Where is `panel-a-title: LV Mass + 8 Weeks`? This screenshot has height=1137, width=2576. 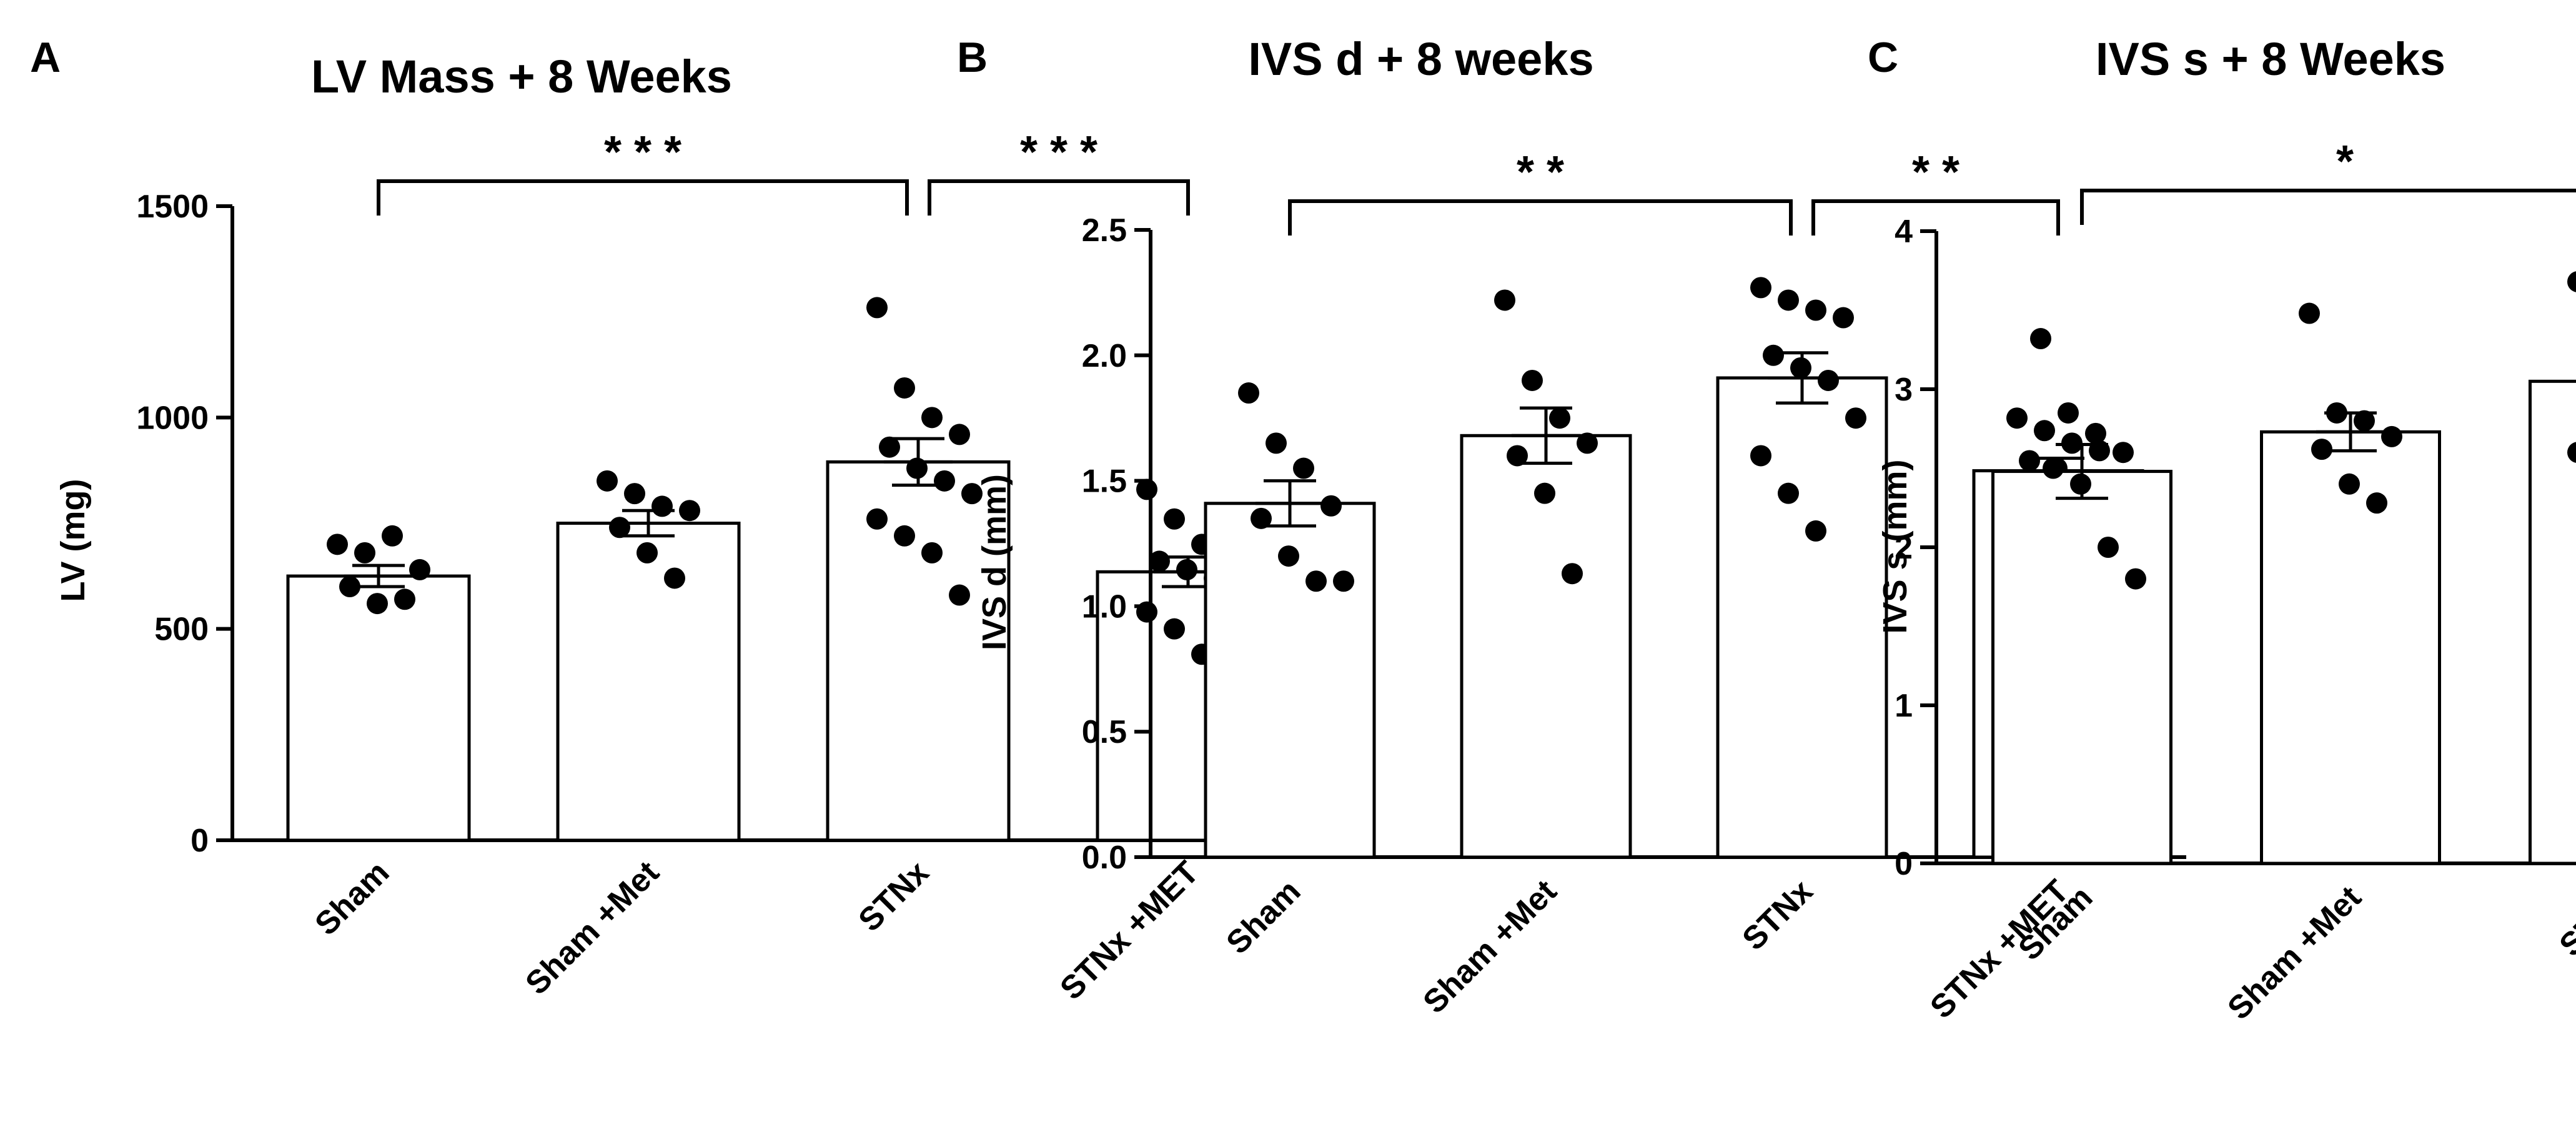
panel-a-title: LV Mass + 8 Weeks is located at coordinates (521, 76).